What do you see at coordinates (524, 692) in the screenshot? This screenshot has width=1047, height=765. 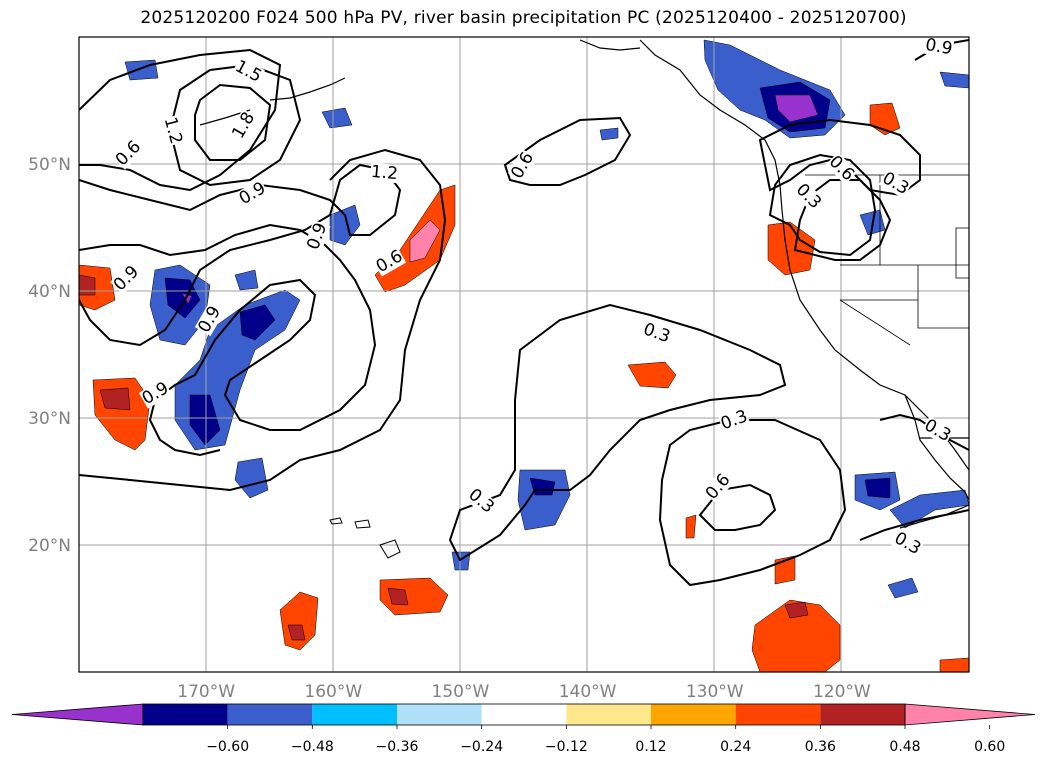 I see `longitude-labels: 170°W 160°W 150°W 140°W 130°W 120°W` at bounding box center [524, 692].